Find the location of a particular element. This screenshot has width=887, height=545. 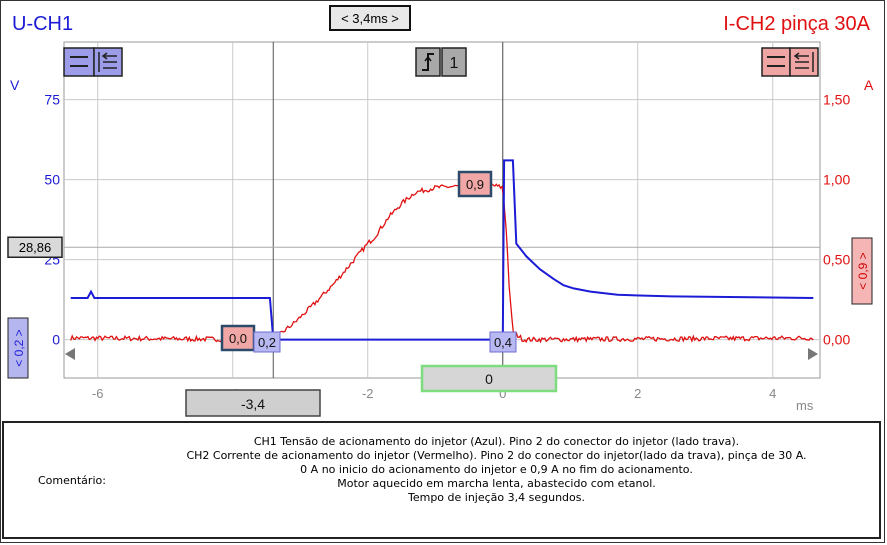

ch2-menu-icon is located at coordinates (776, 62).